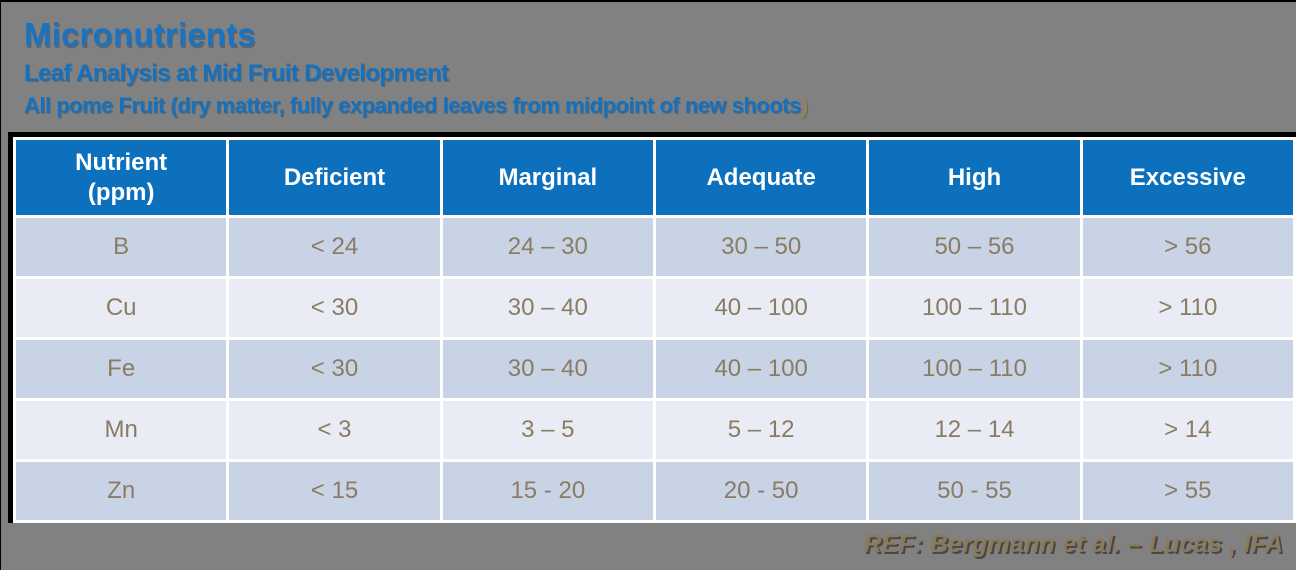 This screenshot has height=570, width=1296. What do you see at coordinates (974, 247) in the screenshot?
I see `cell-high: 50 – 56` at bounding box center [974, 247].